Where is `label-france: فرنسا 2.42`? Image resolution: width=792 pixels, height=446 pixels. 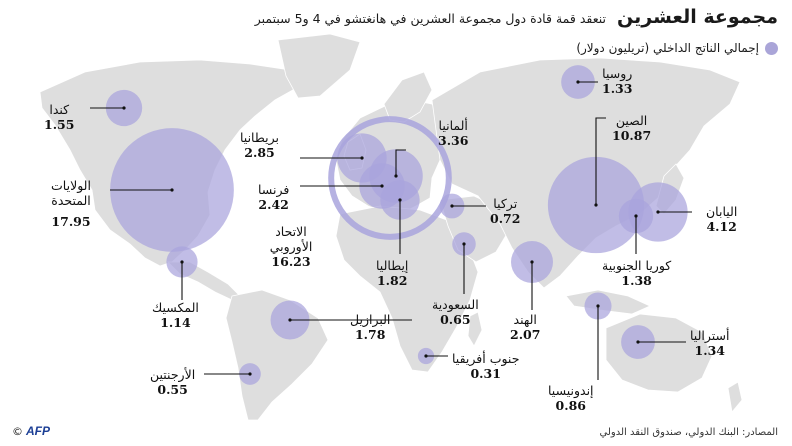 label-france: فرنسا 2.42 is located at coordinates (273, 197).